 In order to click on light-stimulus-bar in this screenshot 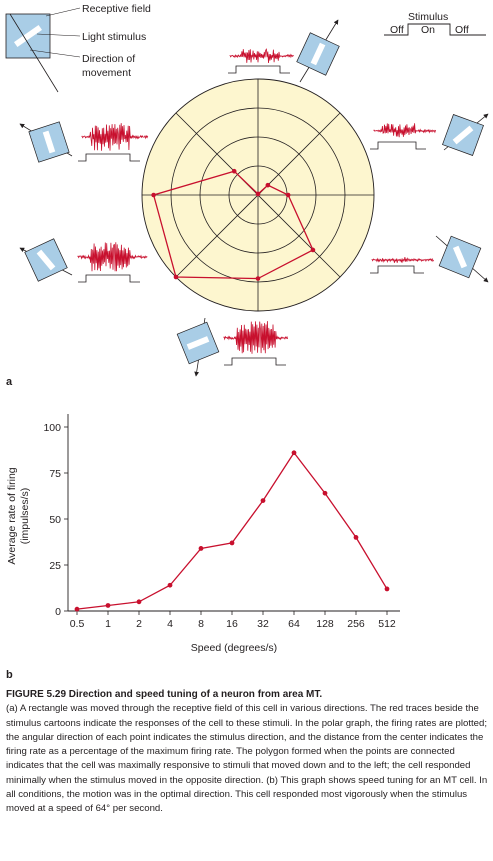, I will do `click(28, 36)`.